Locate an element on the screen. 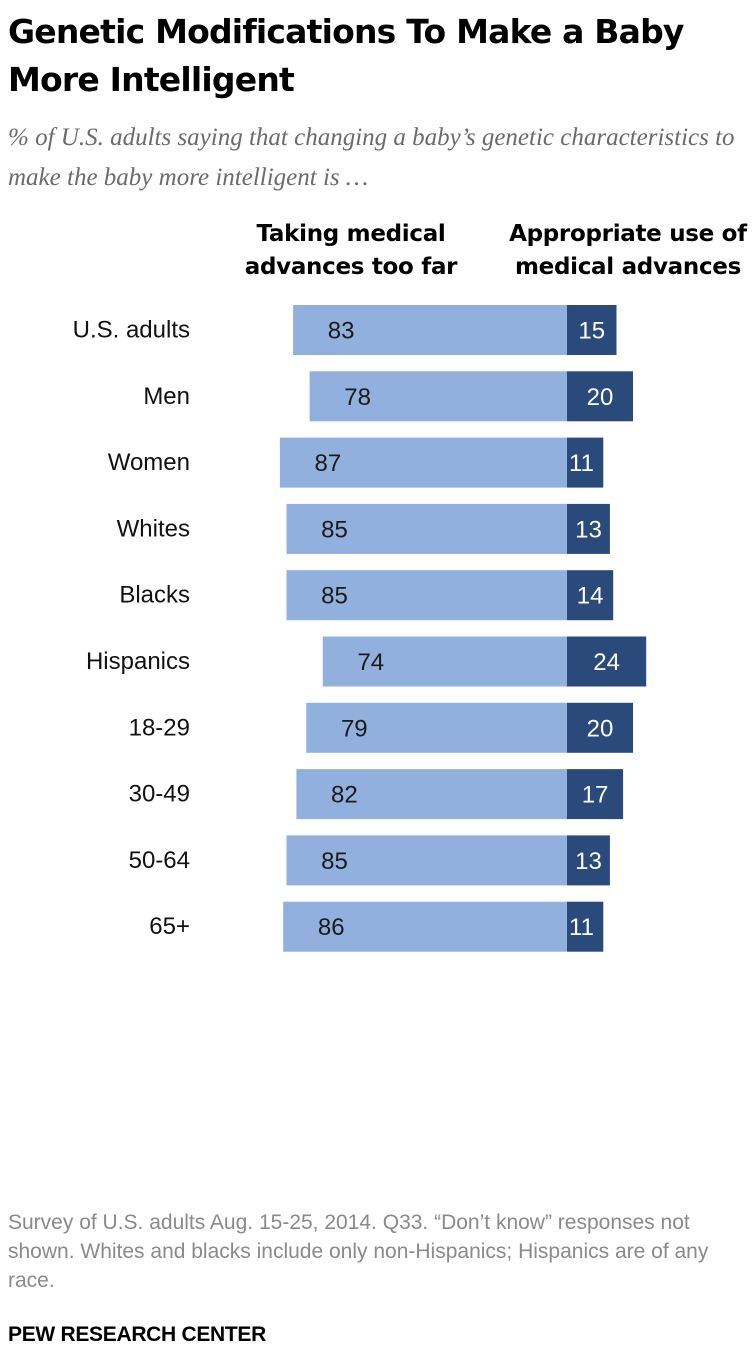 This screenshot has width=756, height=1358. bar-appropriate-u-s-adults is located at coordinates (592, 330).